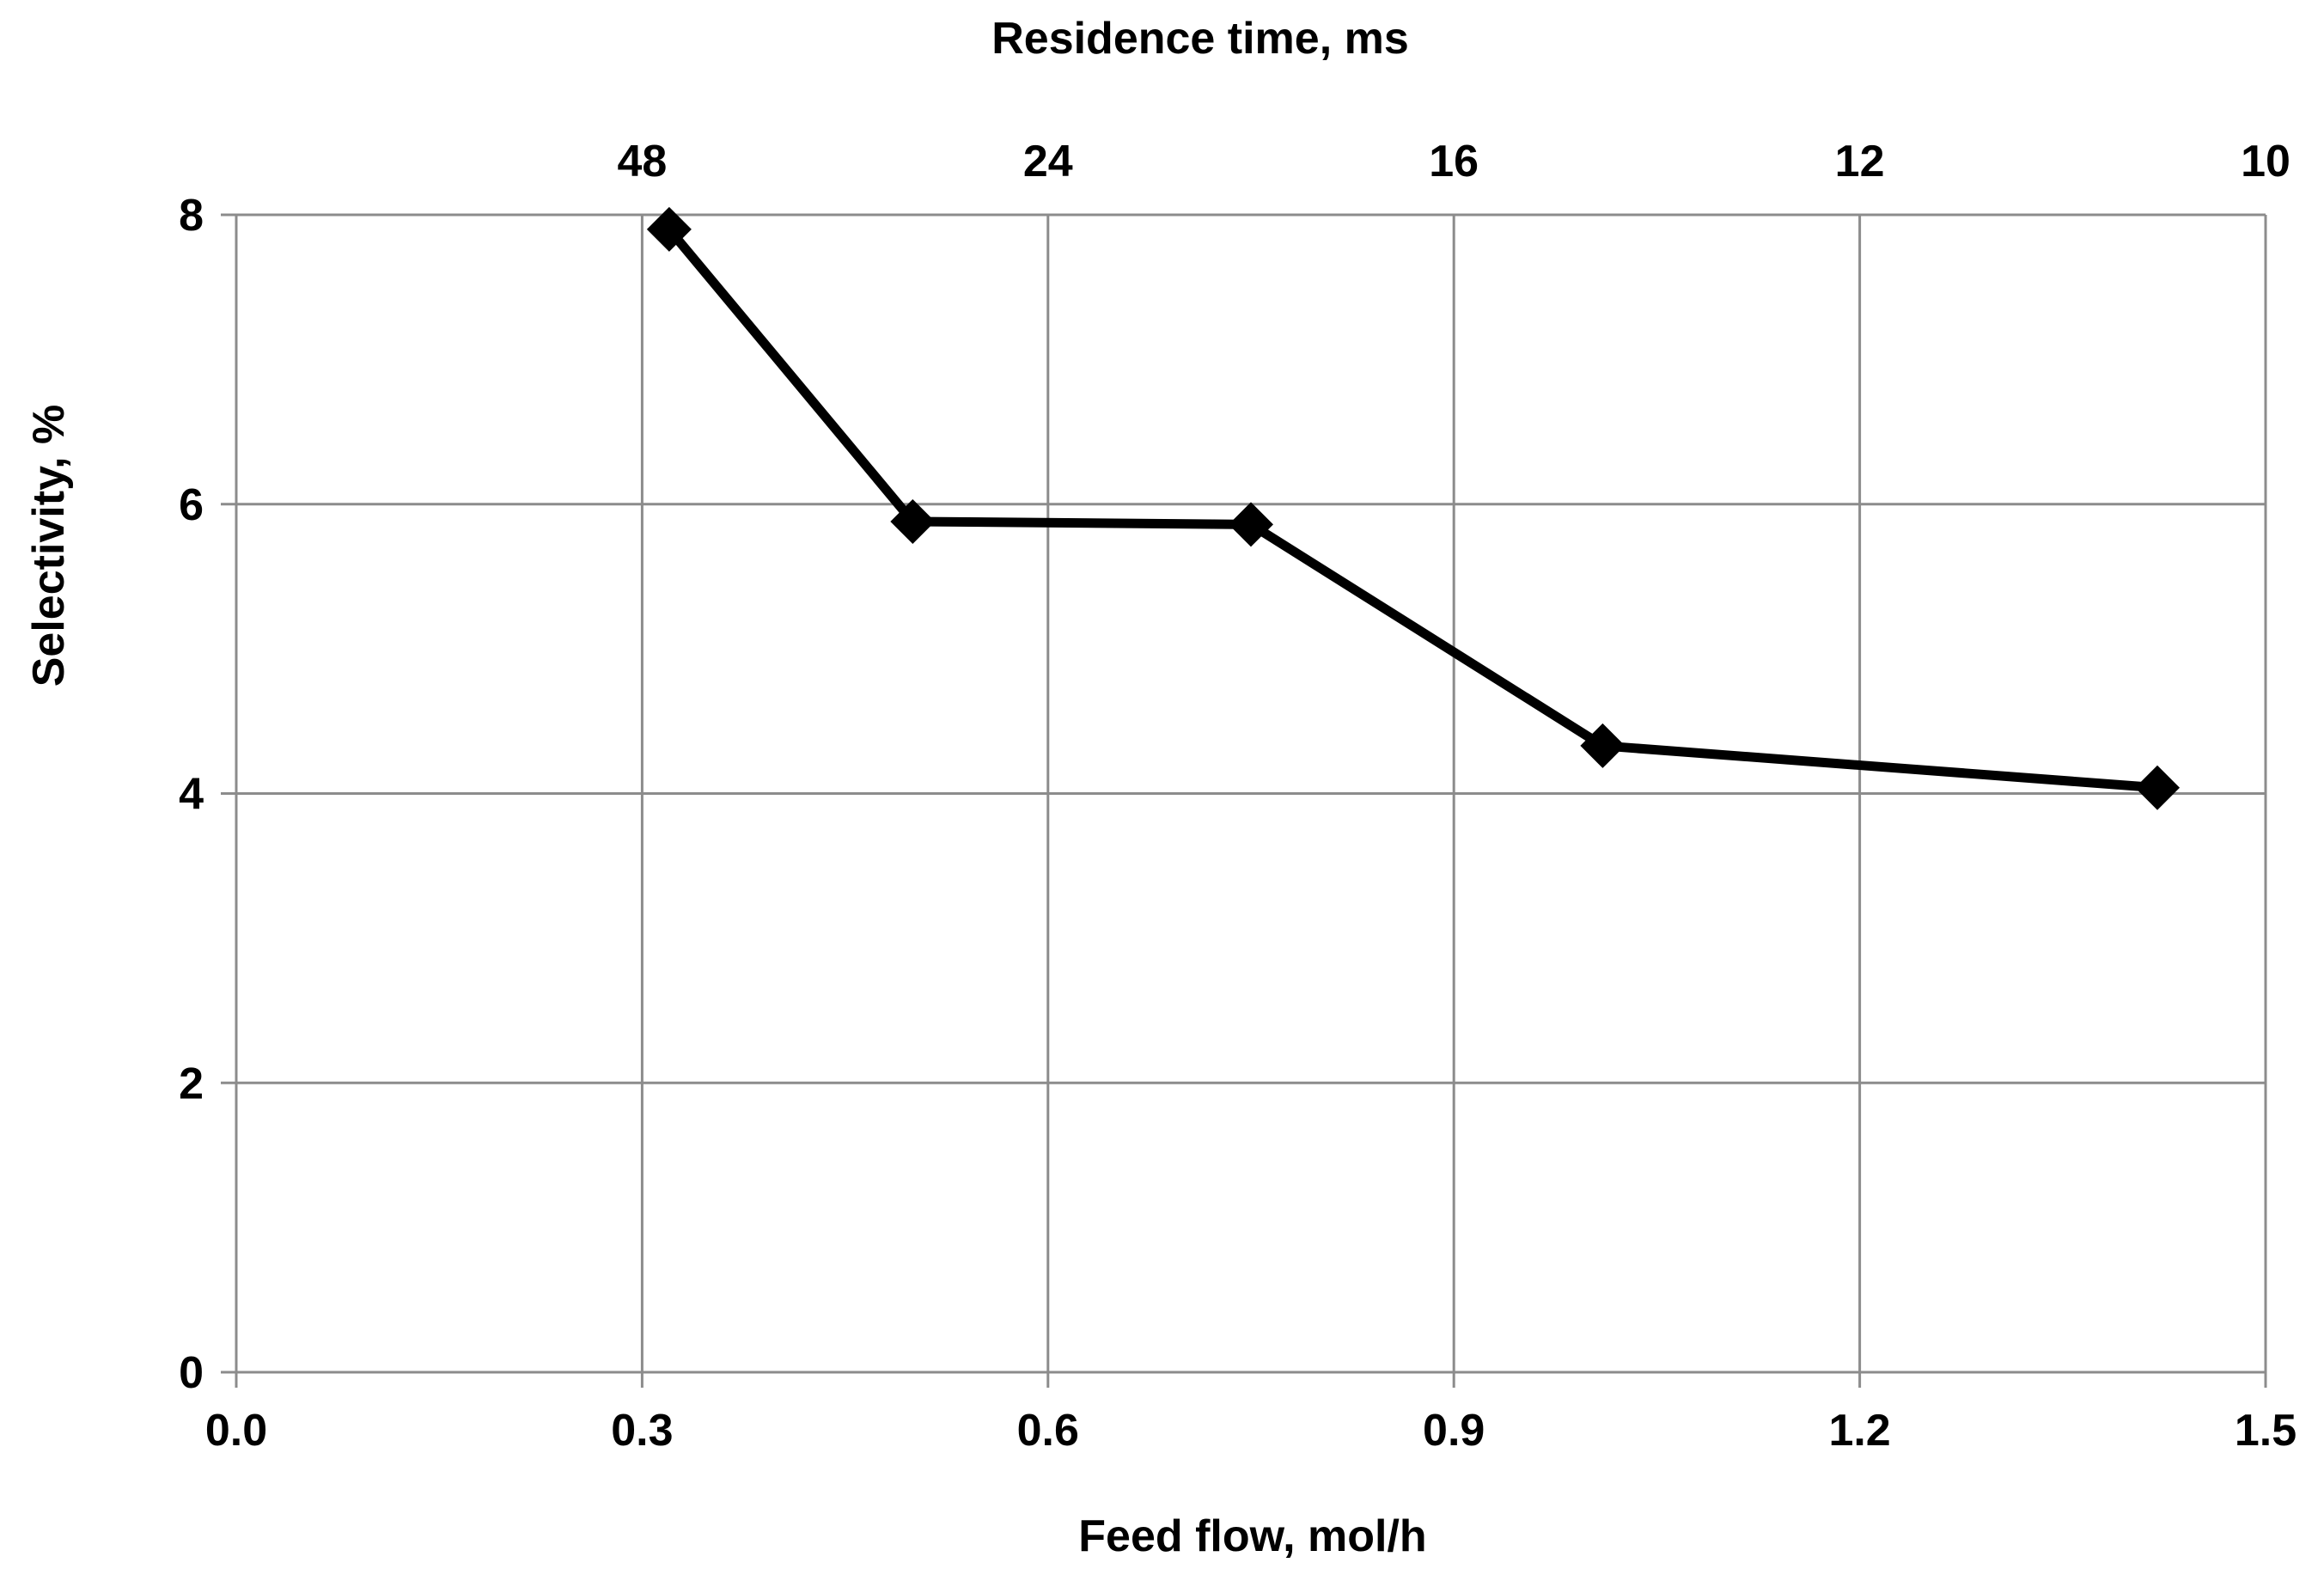  Describe the element at coordinates (1859, 1431) in the screenshot. I see `x-tick-label: 1.2` at that location.